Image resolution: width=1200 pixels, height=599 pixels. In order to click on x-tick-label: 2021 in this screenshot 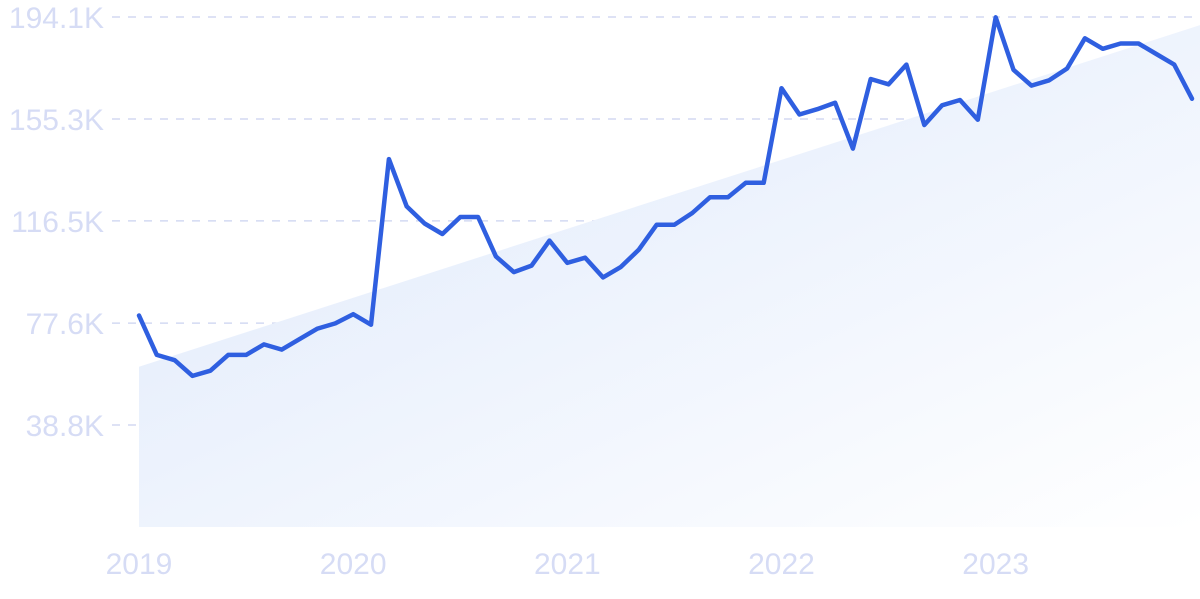, I will do `click(567, 564)`.